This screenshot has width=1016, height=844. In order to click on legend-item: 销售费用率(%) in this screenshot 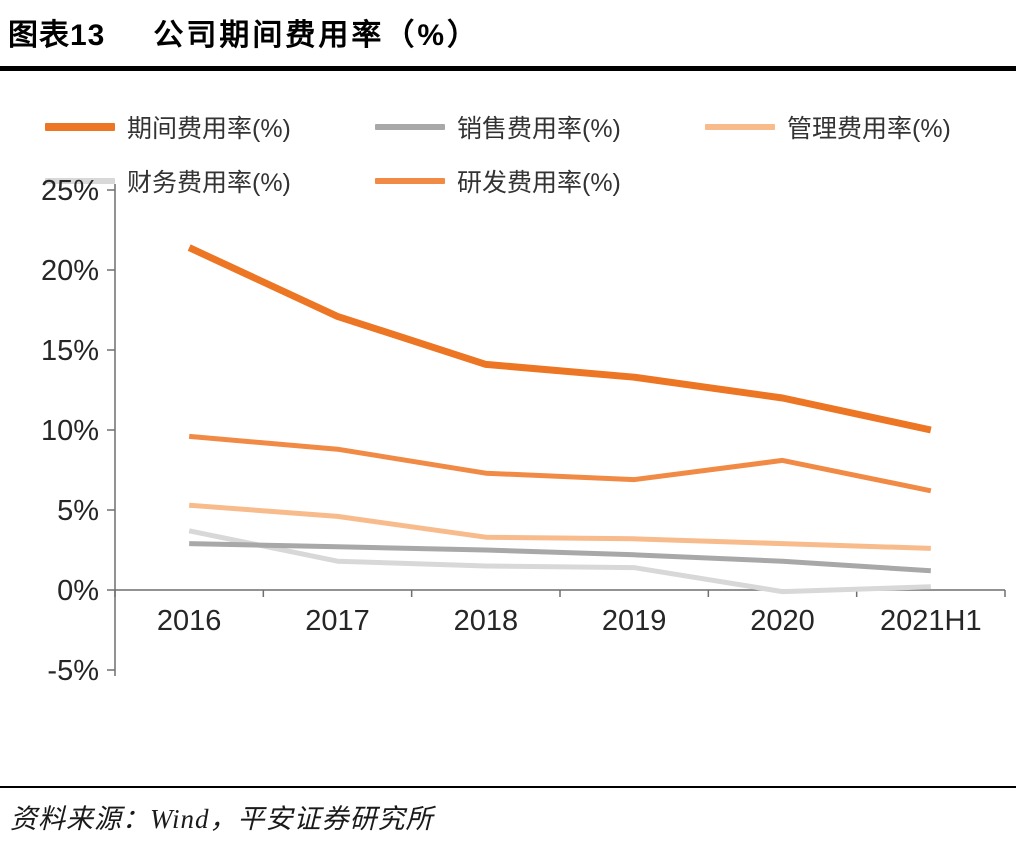, I will do `click(540, 127)`.